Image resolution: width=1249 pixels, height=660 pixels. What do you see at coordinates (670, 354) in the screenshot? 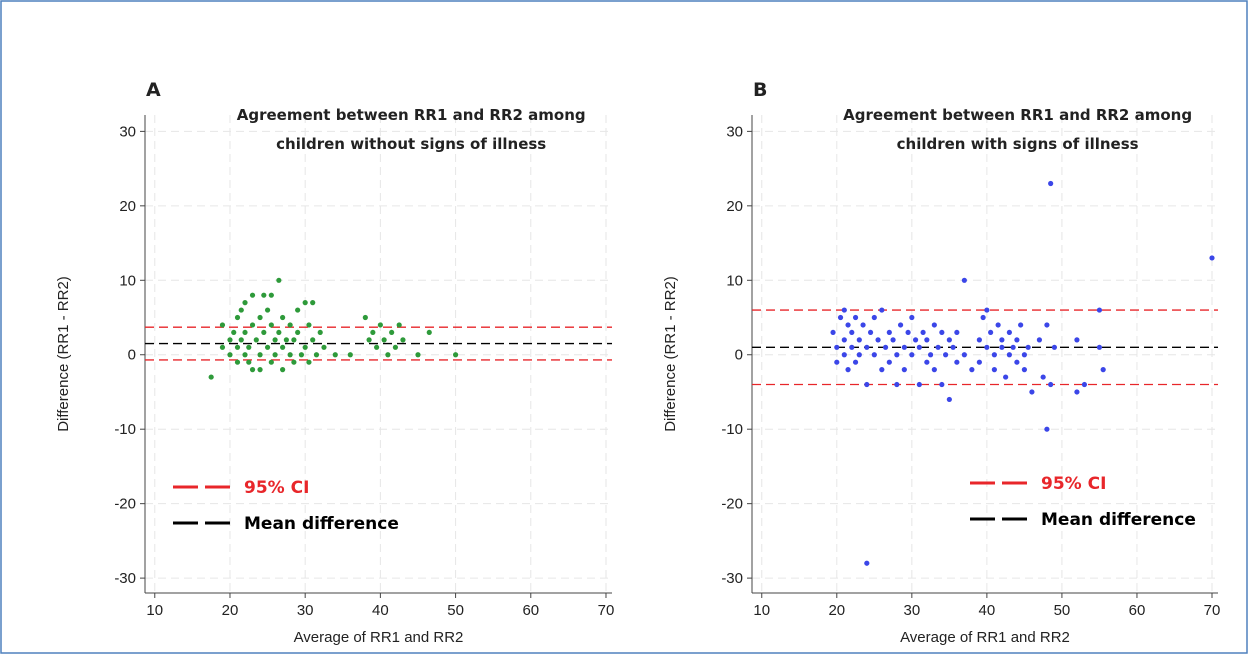
I see `y-axis-label: Difference (RR1 - RR2)` at bounding box center [670, 354].